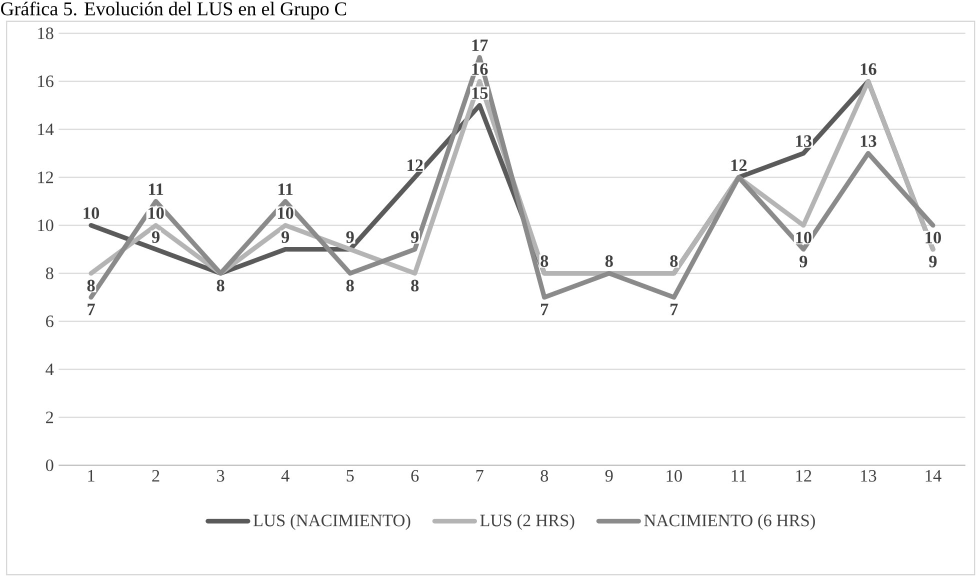  What do you see at coordinates (50, 465) in the screenshot?
I see `y-tick-label: 0` at bounding box center [50, 465].